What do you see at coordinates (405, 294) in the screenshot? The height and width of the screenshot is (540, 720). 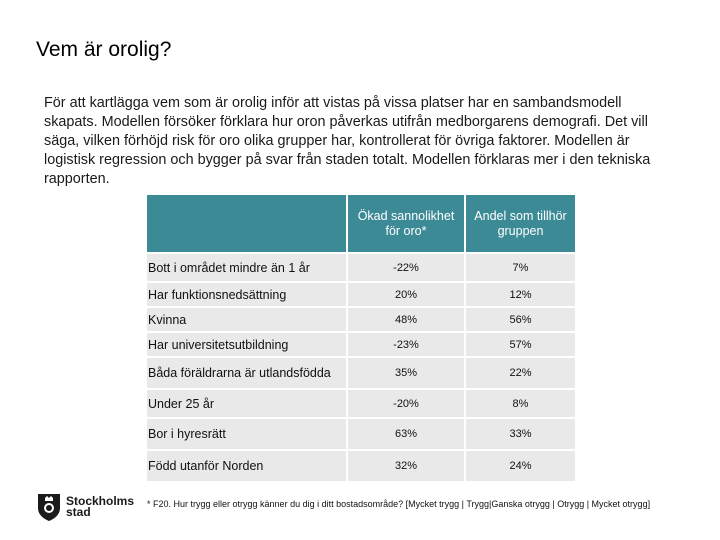 I see `row-increase: 20%` at bounding box center [405, 294].